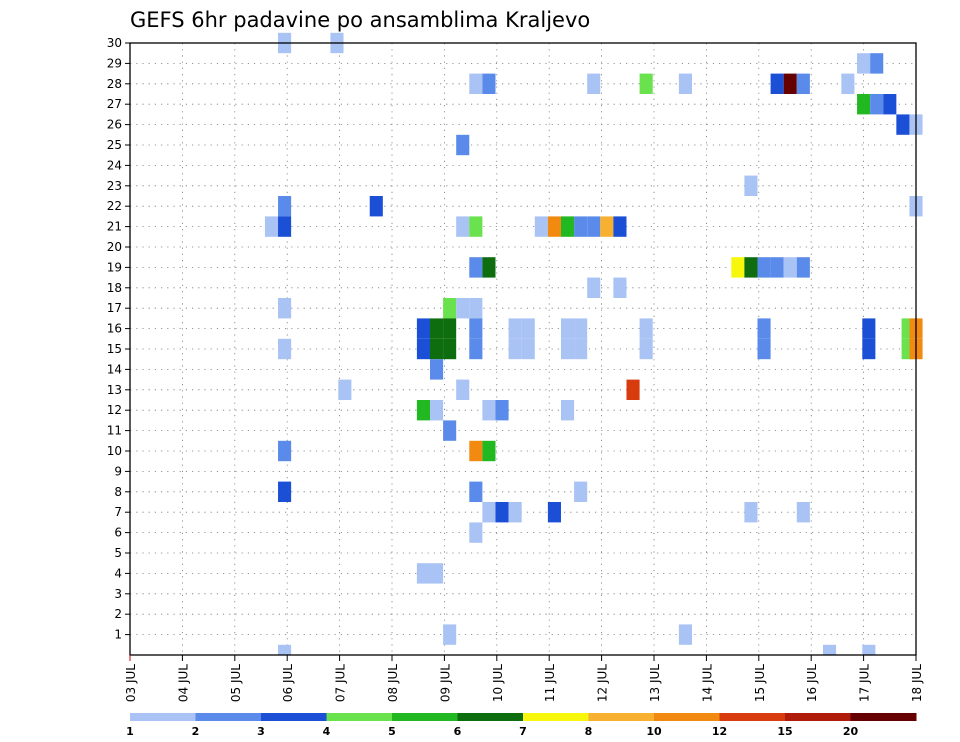 The height and width of the screenshot is (742, 960). What do you see at coordinates (118, 573) in the screenshot?
I see `y-tick-label: 4` at bounding box center [118, 573].